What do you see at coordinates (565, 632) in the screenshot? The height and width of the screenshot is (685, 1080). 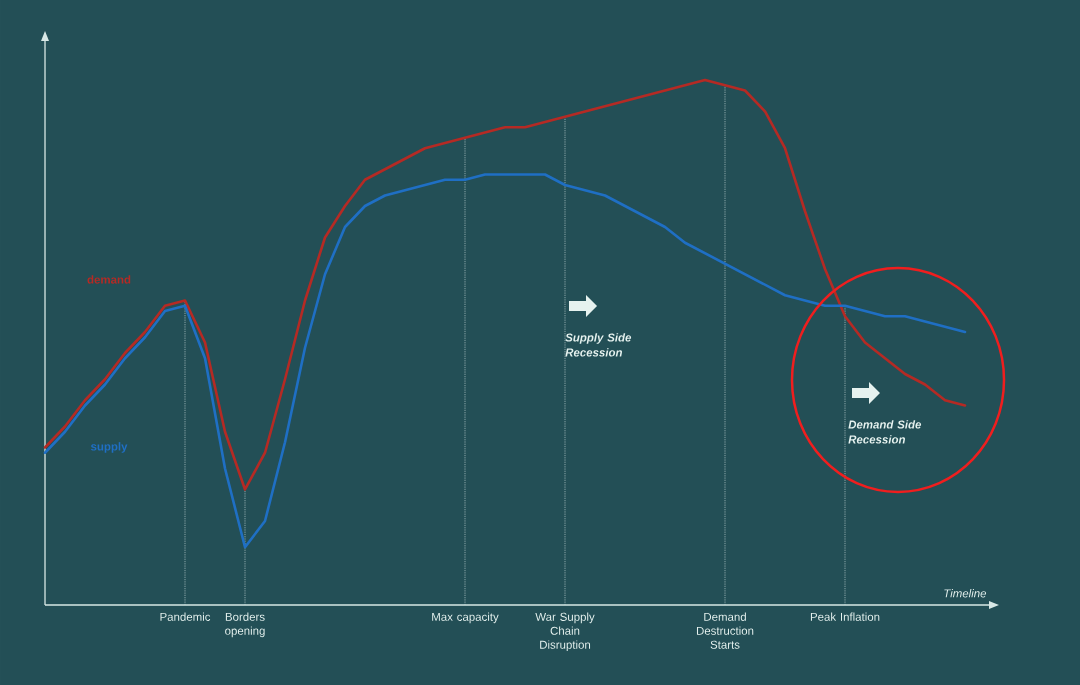 I see `x-tick-label: War Supply Chain Disruption` at bounding box center [565, 632].